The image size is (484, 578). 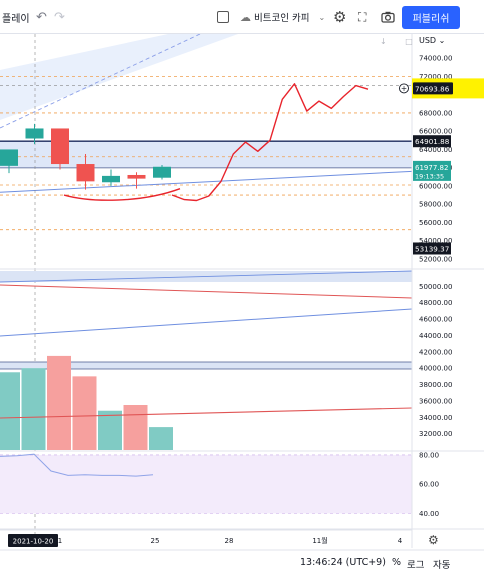 What do you see at coordinates (435, 241) in the screenshot?
I see `price-tick-main: 54000.00` at bounding box center [435, 241].